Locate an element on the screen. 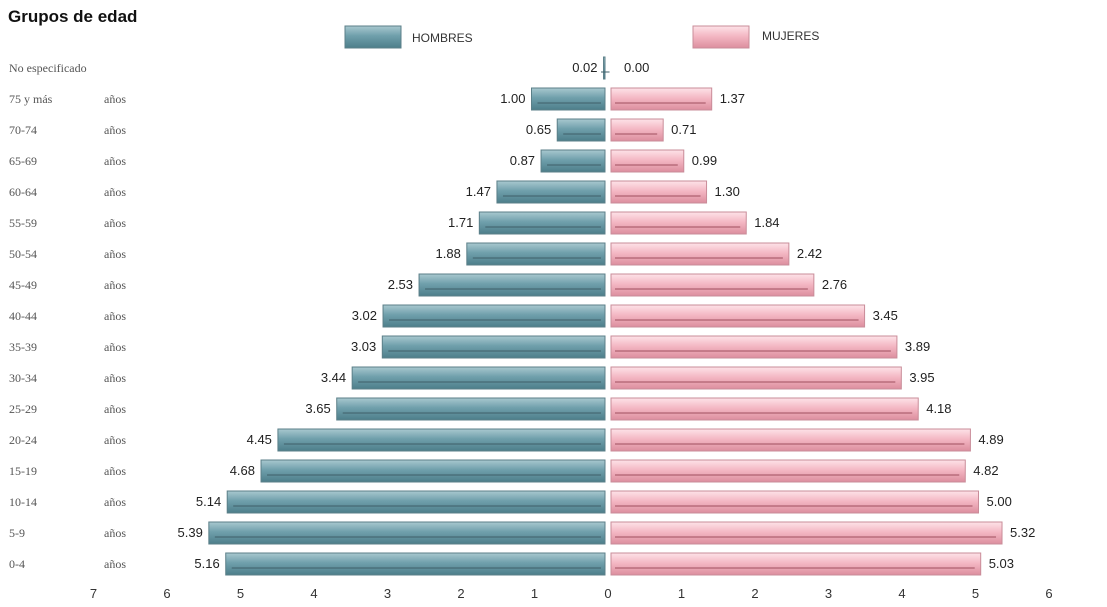 This screenshot has height=607, width=1107. age-group-label: 60-64 is located at coordinates (23, 192).